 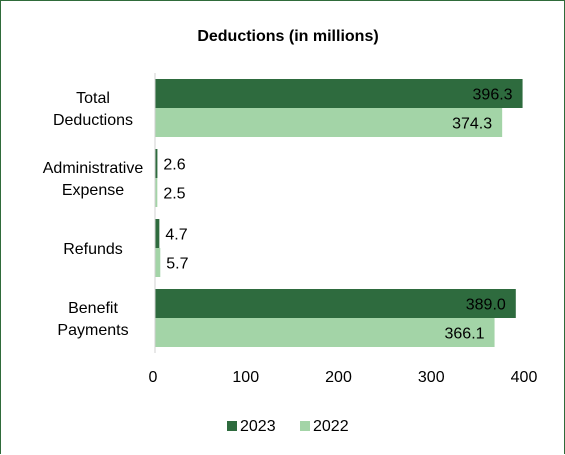 What do you see at coordinates (93, 249) in the screenshot?
I see `category-label-2: Refunds` at bounding box center [93, 249].